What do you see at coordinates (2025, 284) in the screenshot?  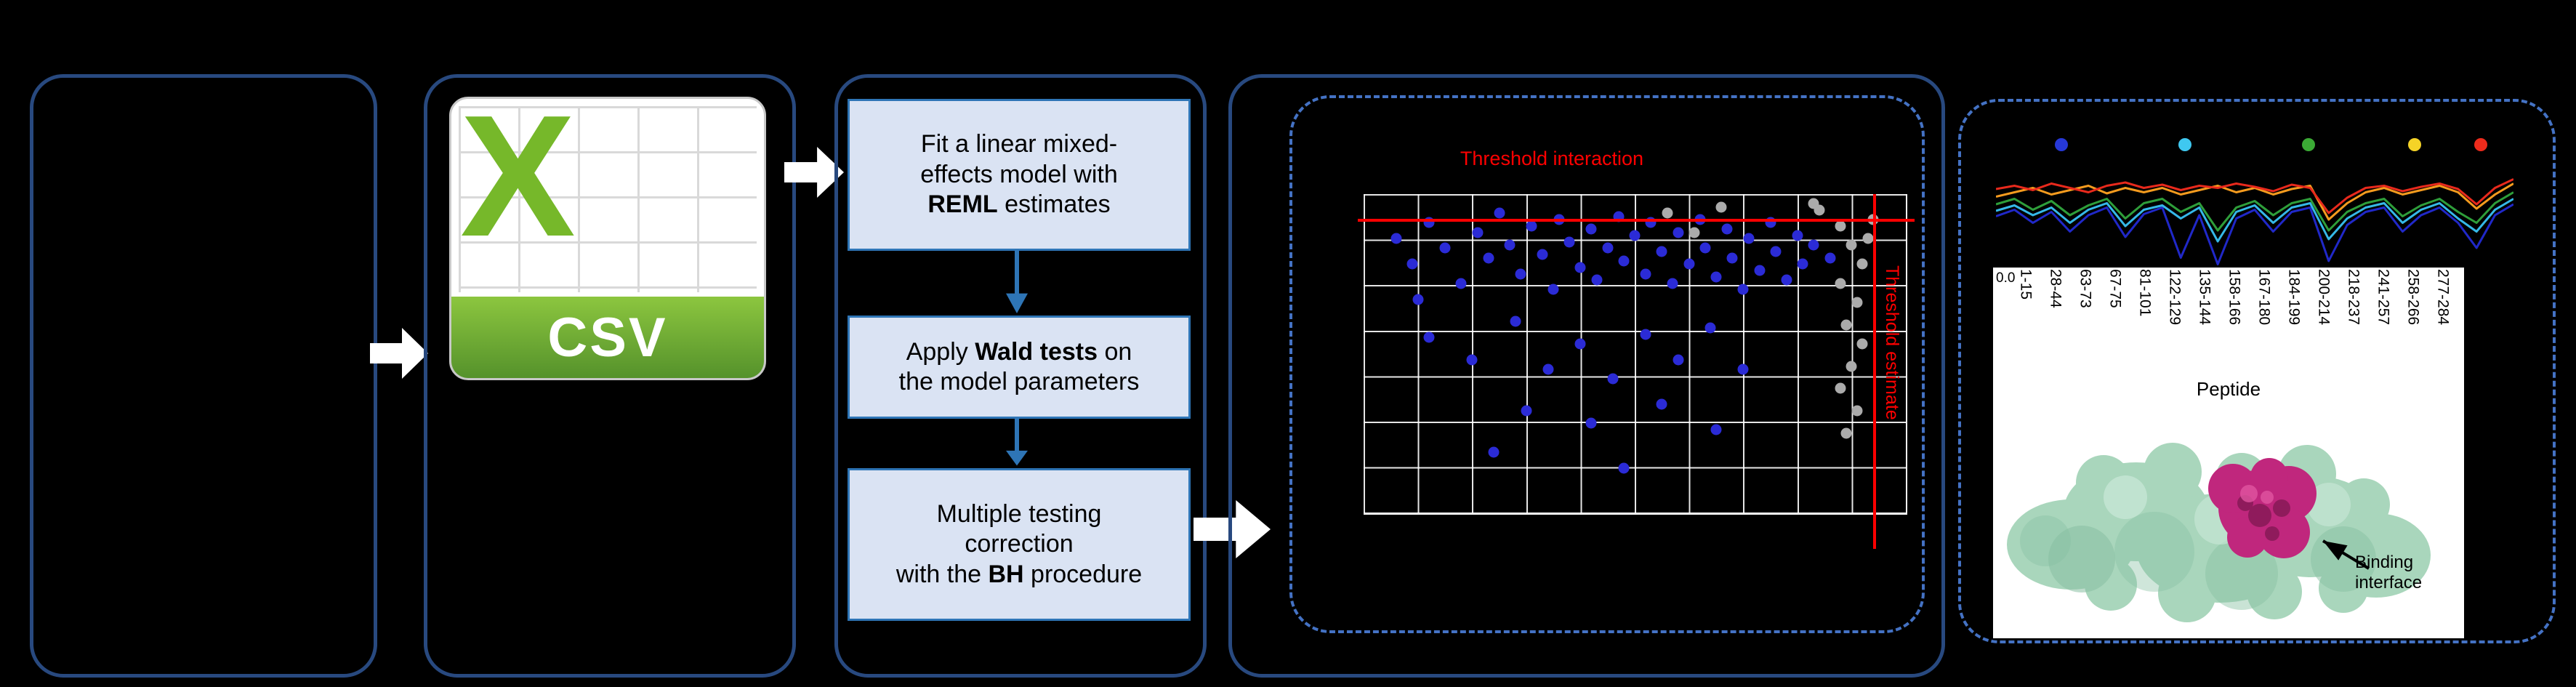 I see `peptide-tick-label: 1-15` at bounding box center [2025, 284].